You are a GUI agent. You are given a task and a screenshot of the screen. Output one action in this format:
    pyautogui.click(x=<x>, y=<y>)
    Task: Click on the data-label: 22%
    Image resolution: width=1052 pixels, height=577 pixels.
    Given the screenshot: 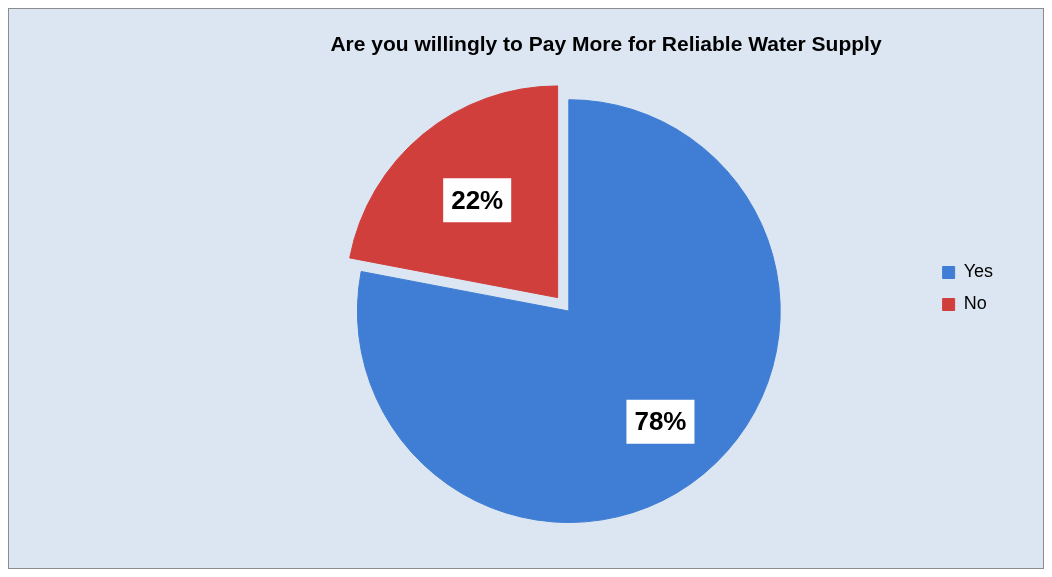 What is the action you would take?
    pyautogui.click(x=477, y=199)
    